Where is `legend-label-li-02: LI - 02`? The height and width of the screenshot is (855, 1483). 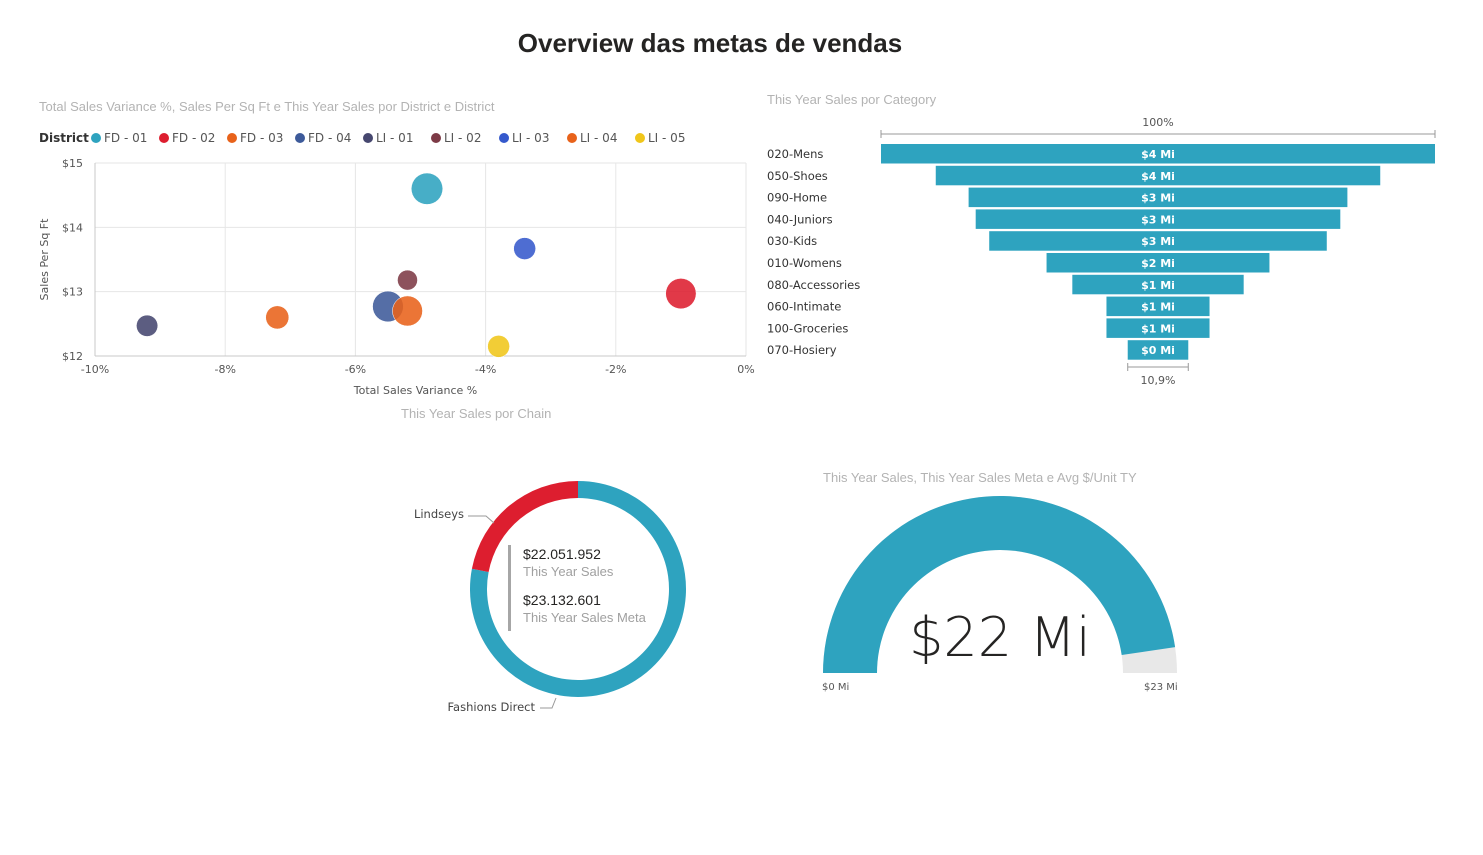 legend-label-li-02: LI - 02 is located at coordinates (462, 138).